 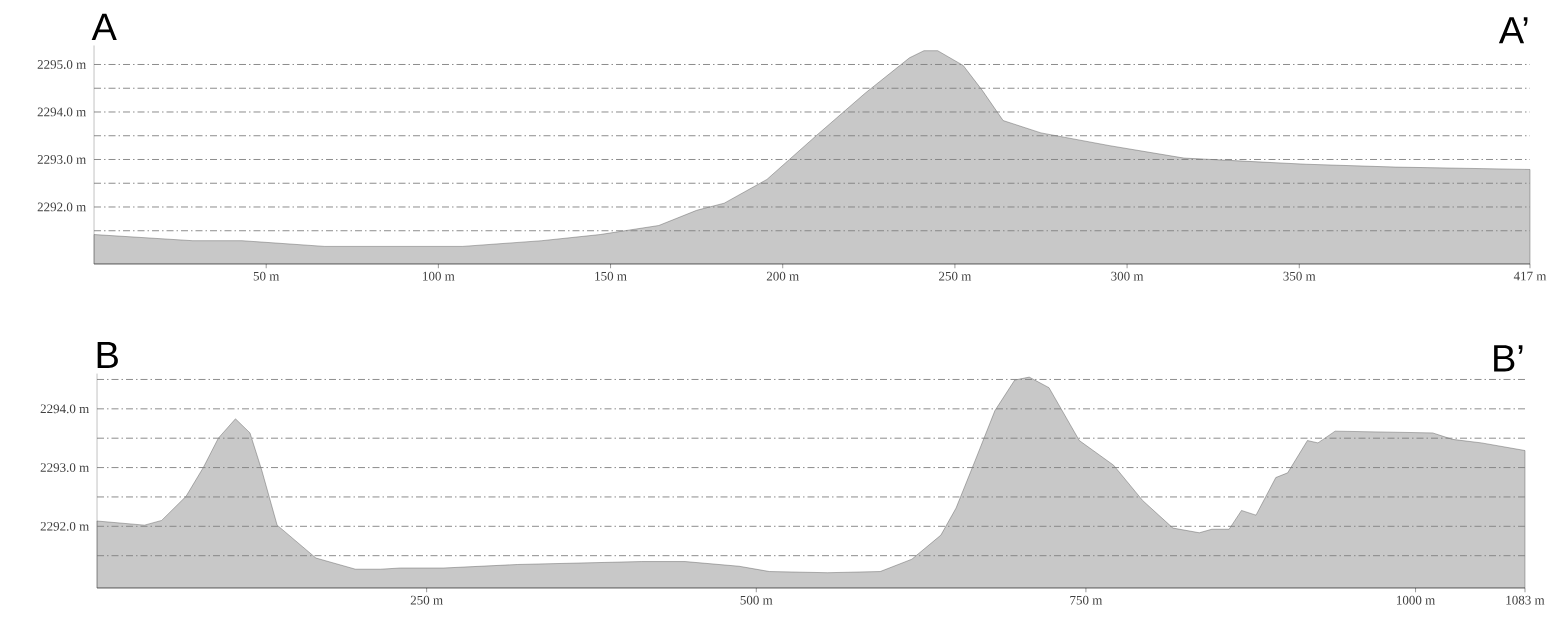 I want to click on chart-title: A, so click(x=104, y=26).